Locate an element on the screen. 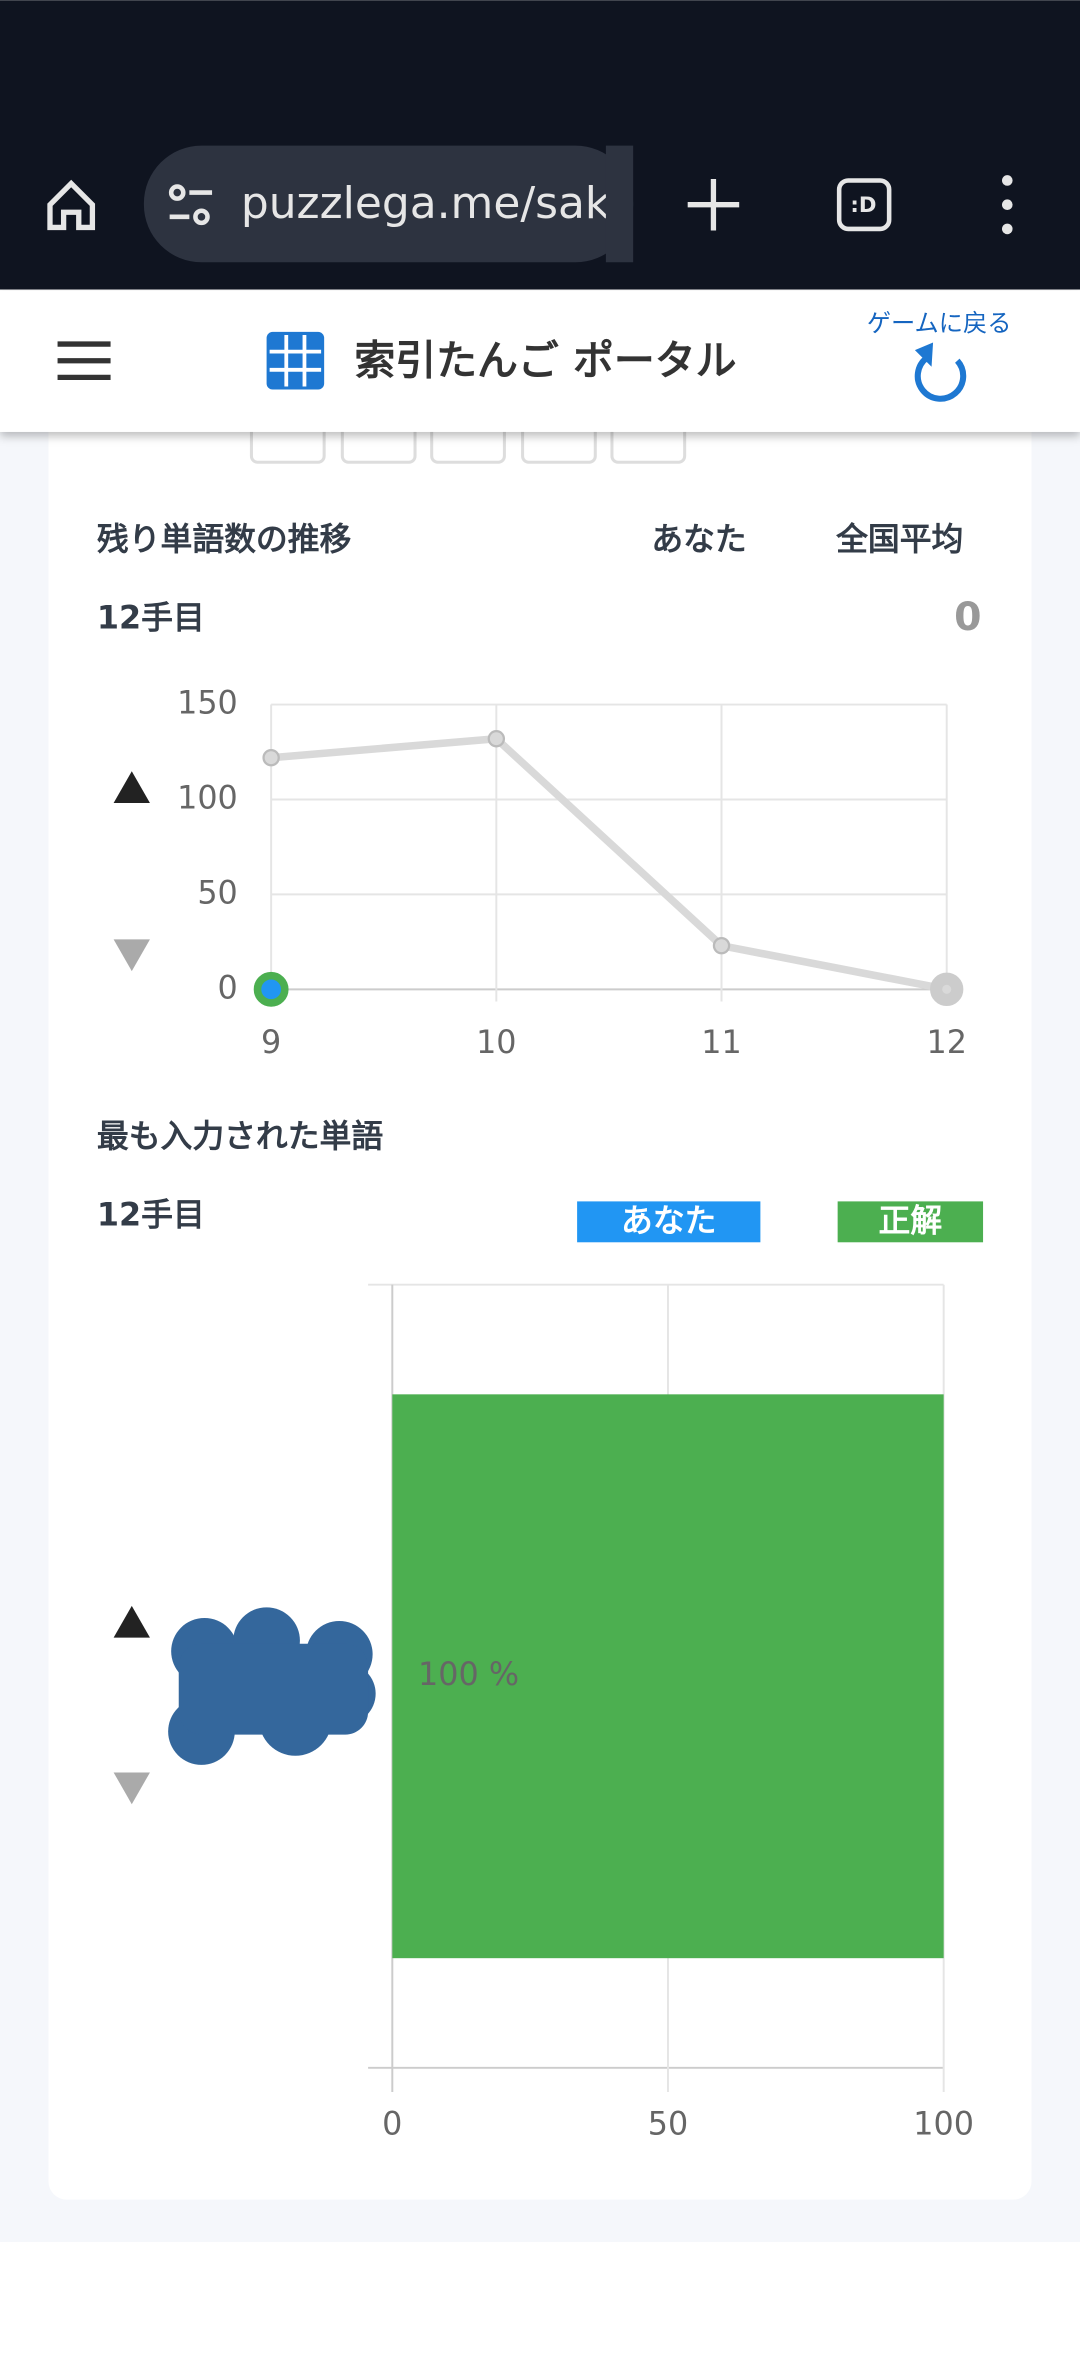 The width and height of the screenshot is (1080, 2374). new-tab-button is located at coordinates (713, 204).